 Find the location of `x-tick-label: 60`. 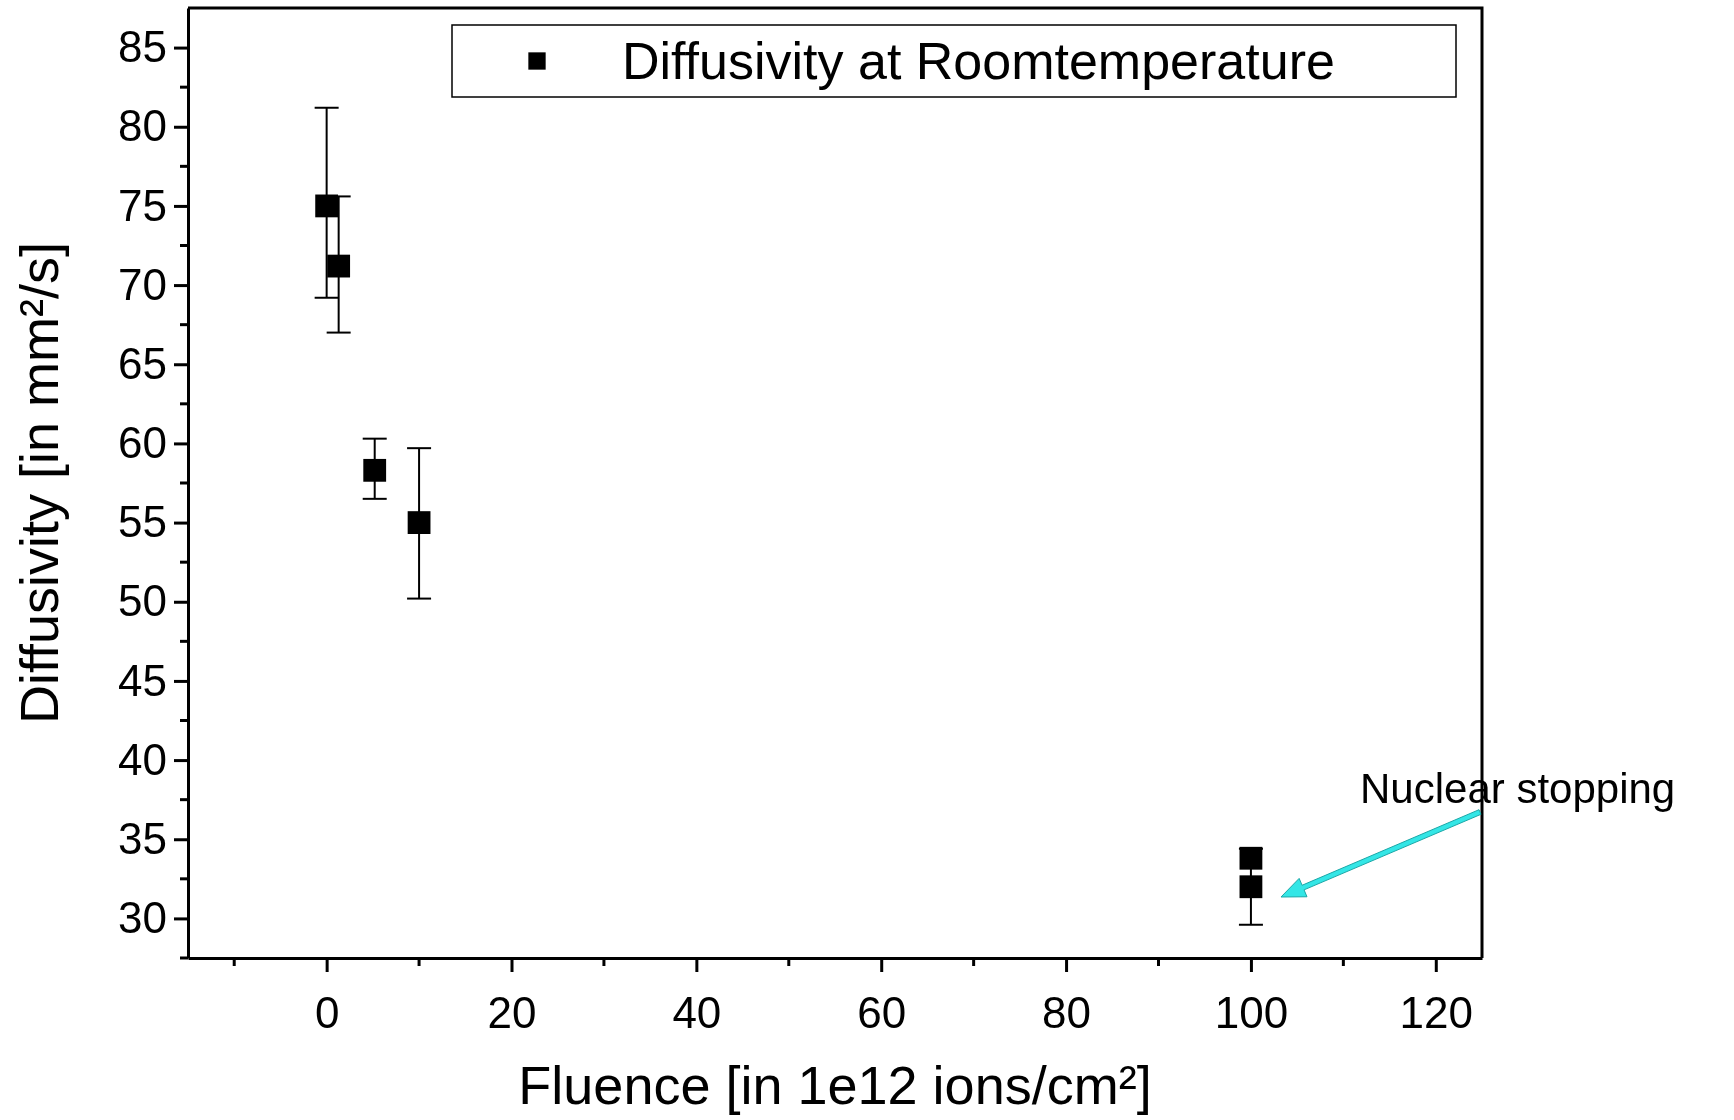

x-tick-label: 60 is located at coordinates (882, 1012).